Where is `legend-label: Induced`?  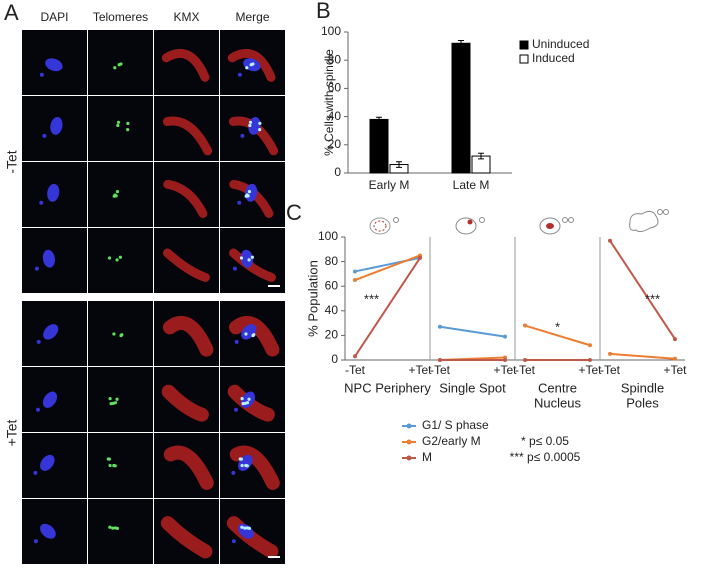
legend-label: Induced is located at coordinates (553, 58).